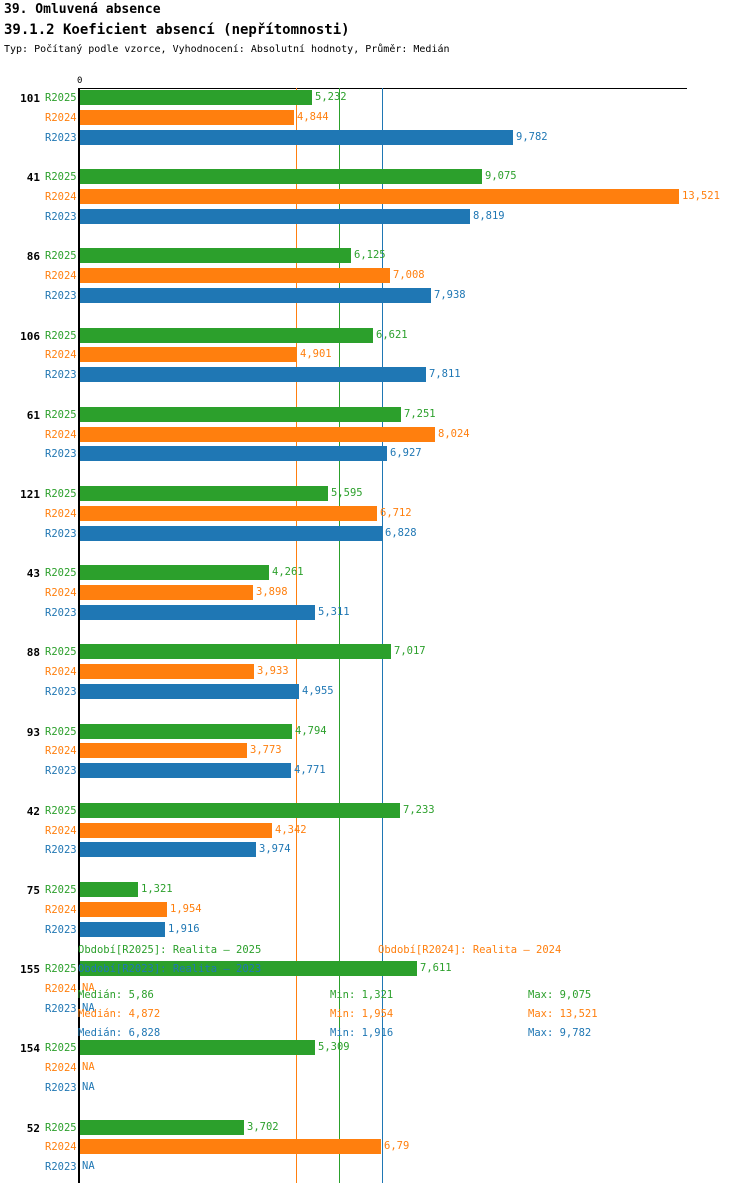 This screenshot has height=1183, width=750. I want to click on bar-value-label: 3,773, so click(266, 750).